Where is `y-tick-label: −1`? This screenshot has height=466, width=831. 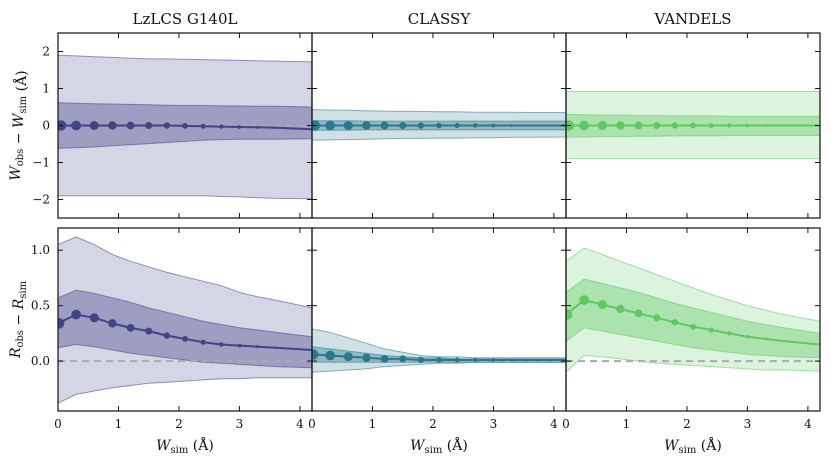
y-tick-label: −1 is located at coordinates (41, 163).